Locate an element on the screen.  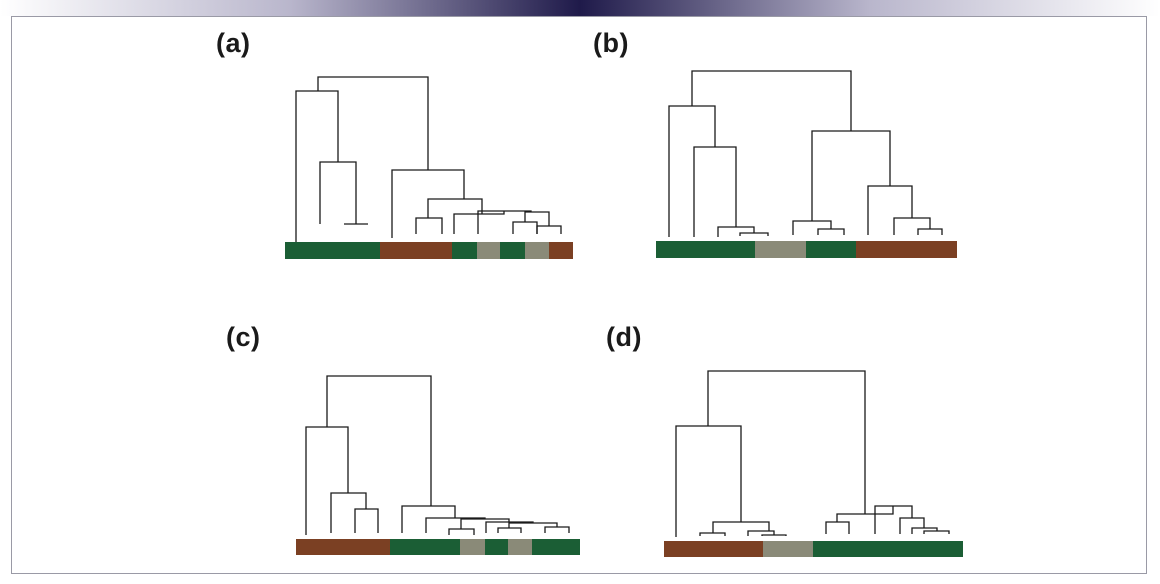
header-gradient-bar is located at coordinates (580, 8).